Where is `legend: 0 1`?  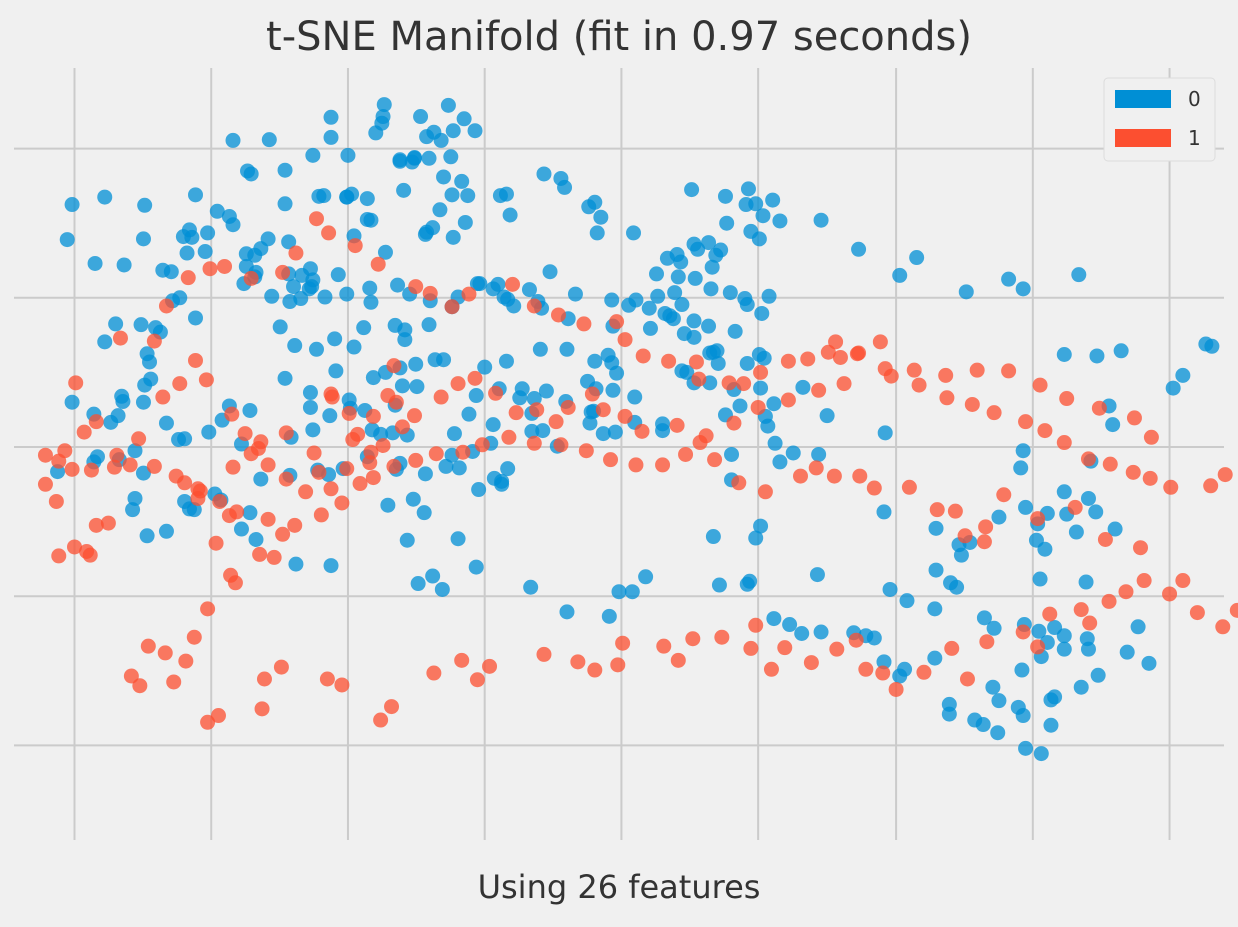 legend: 0 1 is located at coordinates (1159, 119).